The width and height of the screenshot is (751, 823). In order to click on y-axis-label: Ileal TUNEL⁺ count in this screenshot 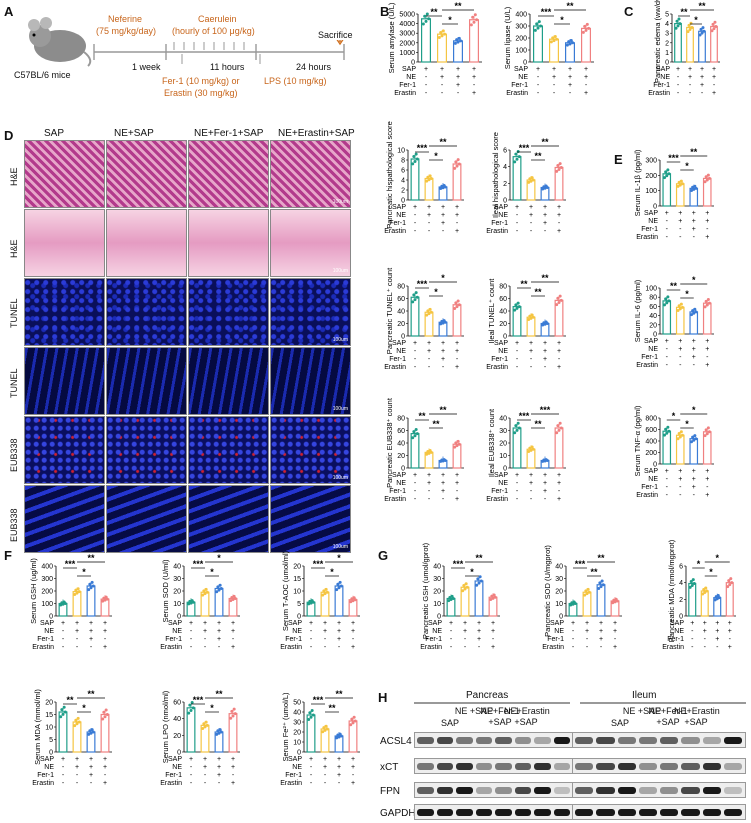, I will do `click(491, 311)`.